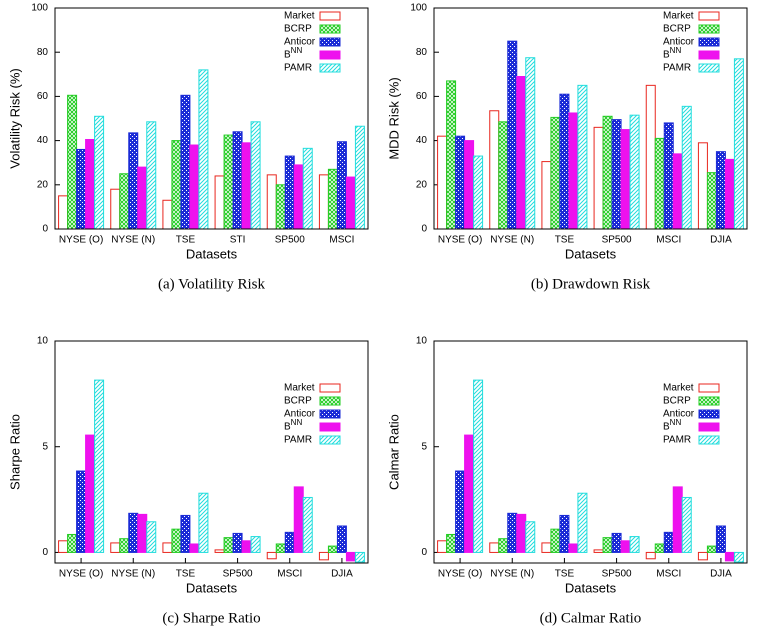 The height and width of the screenshot is (636, 758). Describe the element at coordinates (43, 140) in the screenshot. I see `y-tick-label: 40` at that location.